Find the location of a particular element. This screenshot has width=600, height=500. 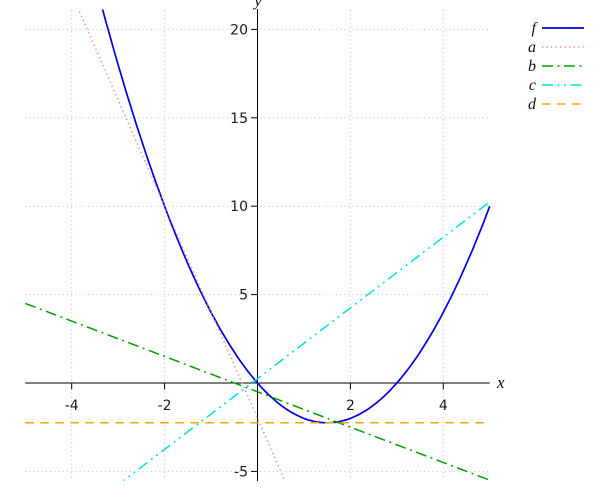

legend-entry-d: d is located at coordinates (556, 104).